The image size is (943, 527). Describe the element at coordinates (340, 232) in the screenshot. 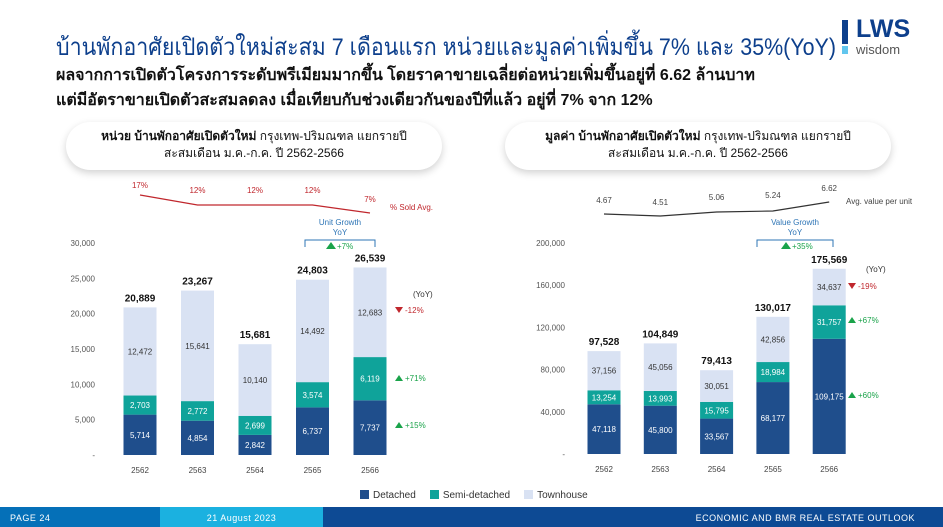

I see `units-growth-title: YoY` at that location.